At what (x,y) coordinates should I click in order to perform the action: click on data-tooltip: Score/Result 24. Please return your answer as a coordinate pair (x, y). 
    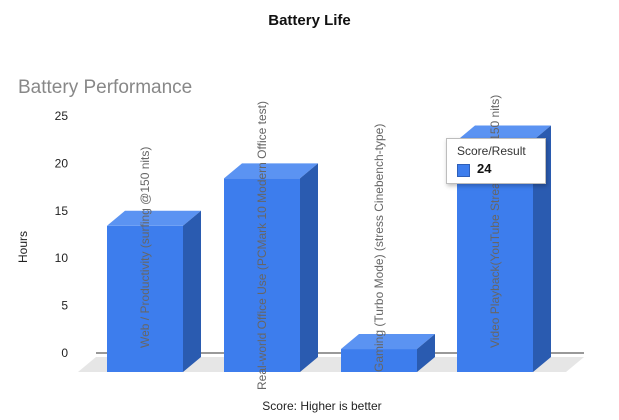
    Looking at the image, I should click on (496, 161).